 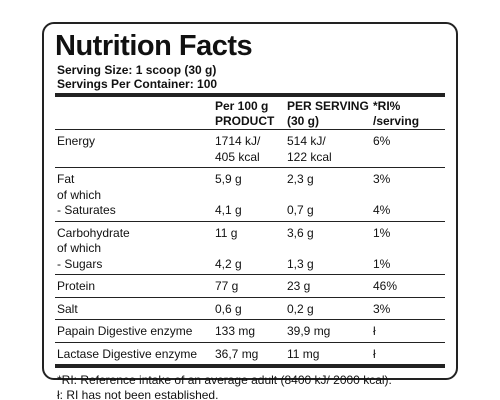 I want to click on nutrient-value: 0,7 g, so click(x=300, y=210).